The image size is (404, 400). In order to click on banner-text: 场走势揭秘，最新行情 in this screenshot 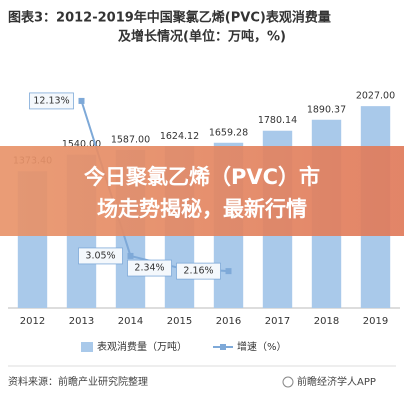, I will do `click(202, 209)`.